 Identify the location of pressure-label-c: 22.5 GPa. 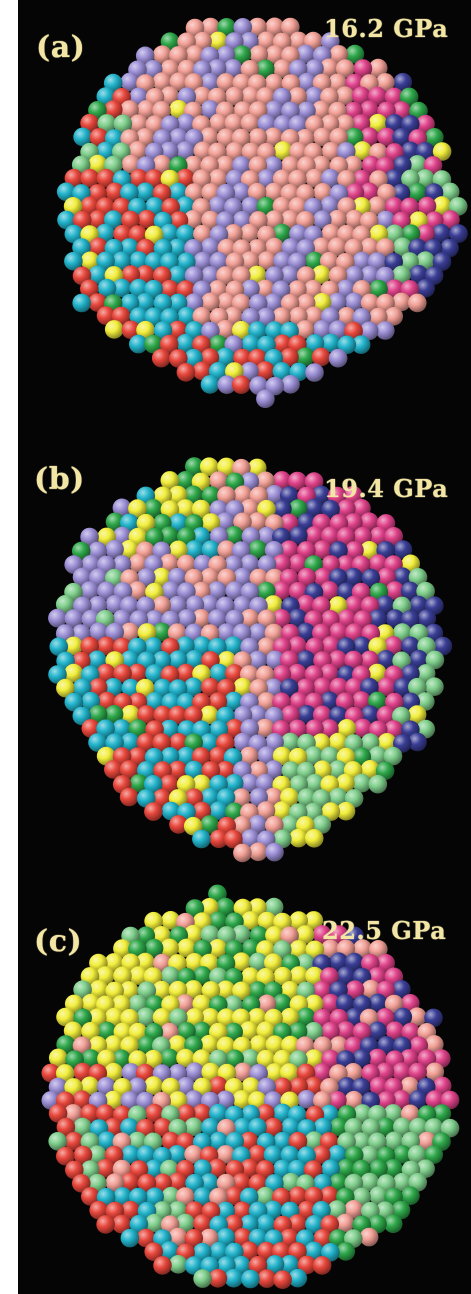
(384, 930).